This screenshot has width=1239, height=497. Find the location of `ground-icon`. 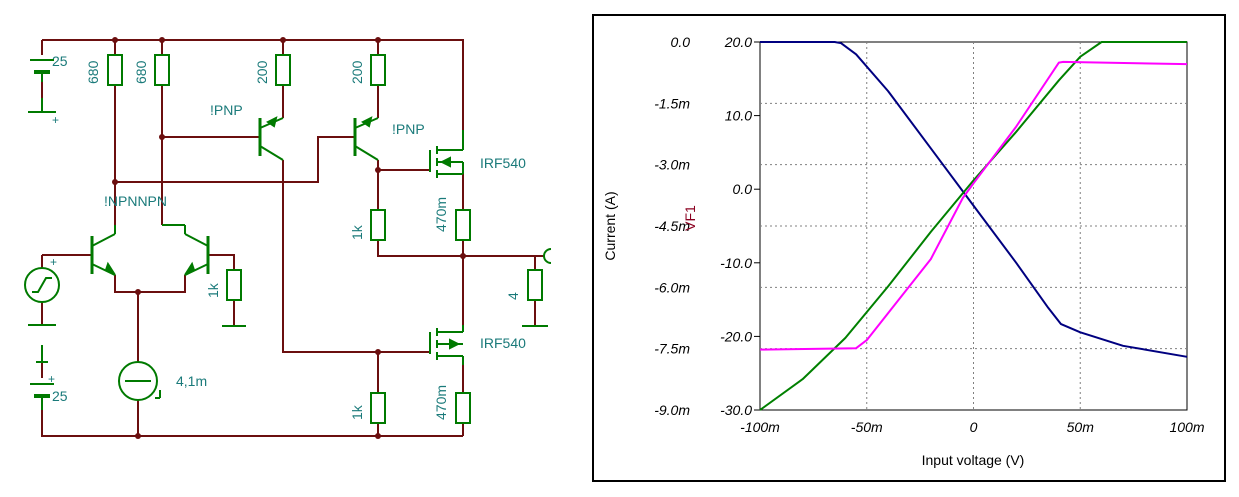

ground-icon is located at coordinates (42, 105).